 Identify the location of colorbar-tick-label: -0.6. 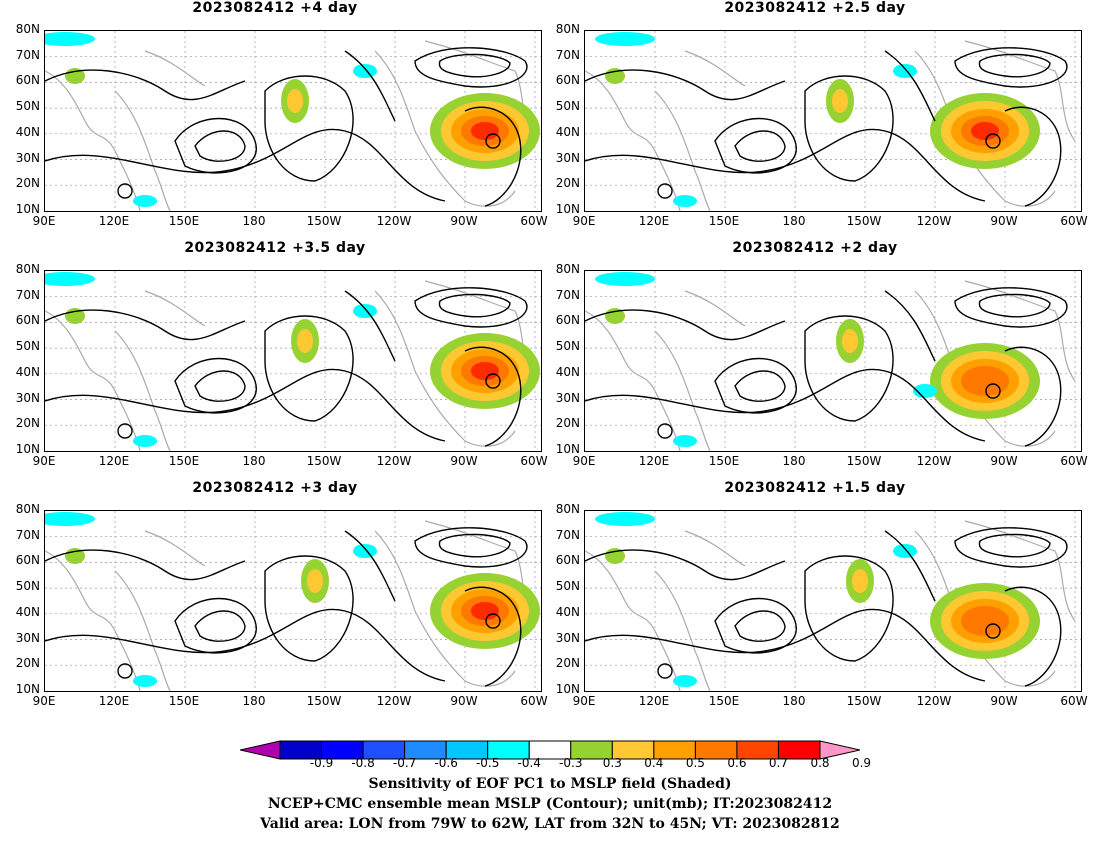
(446, 763).